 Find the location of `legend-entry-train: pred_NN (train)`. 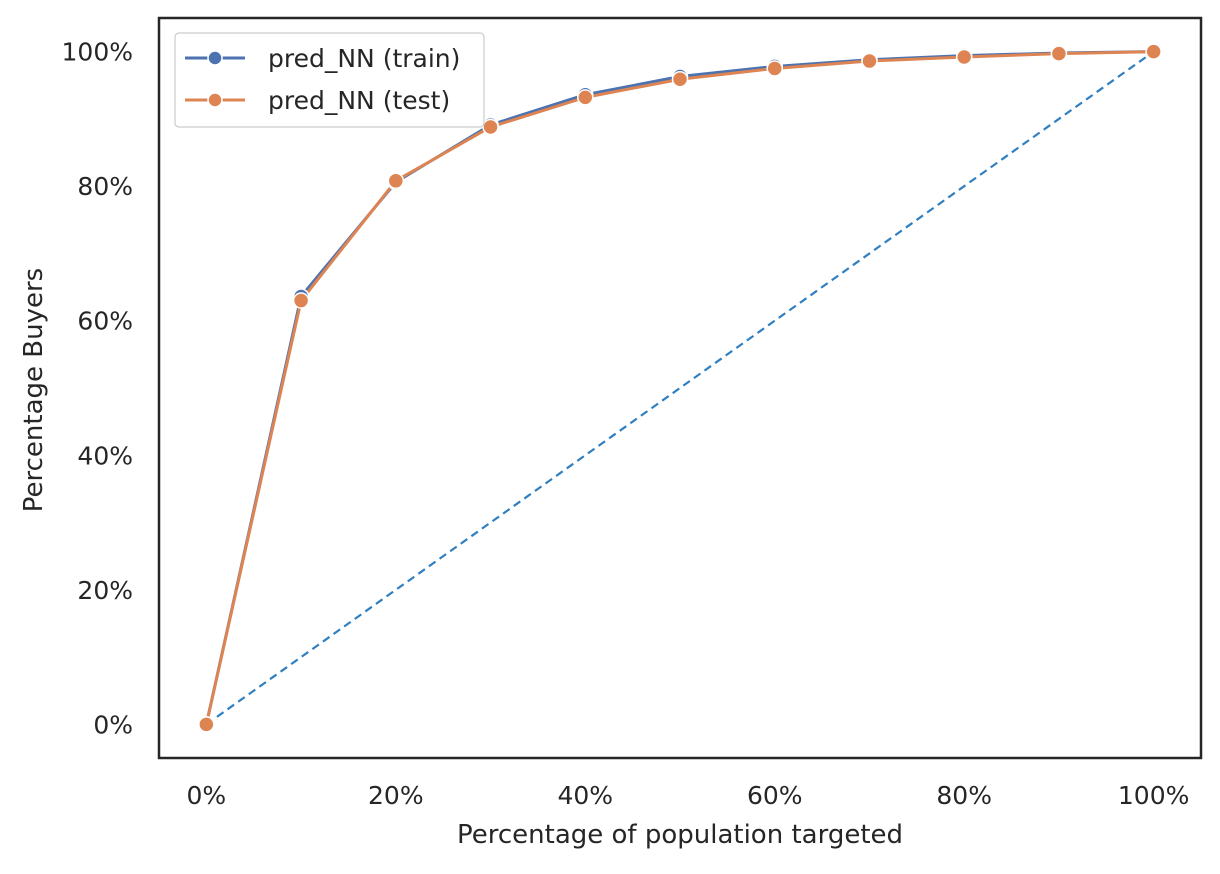

legend-entry-train: pred_NN (train) is located at coordinates (322, 58).